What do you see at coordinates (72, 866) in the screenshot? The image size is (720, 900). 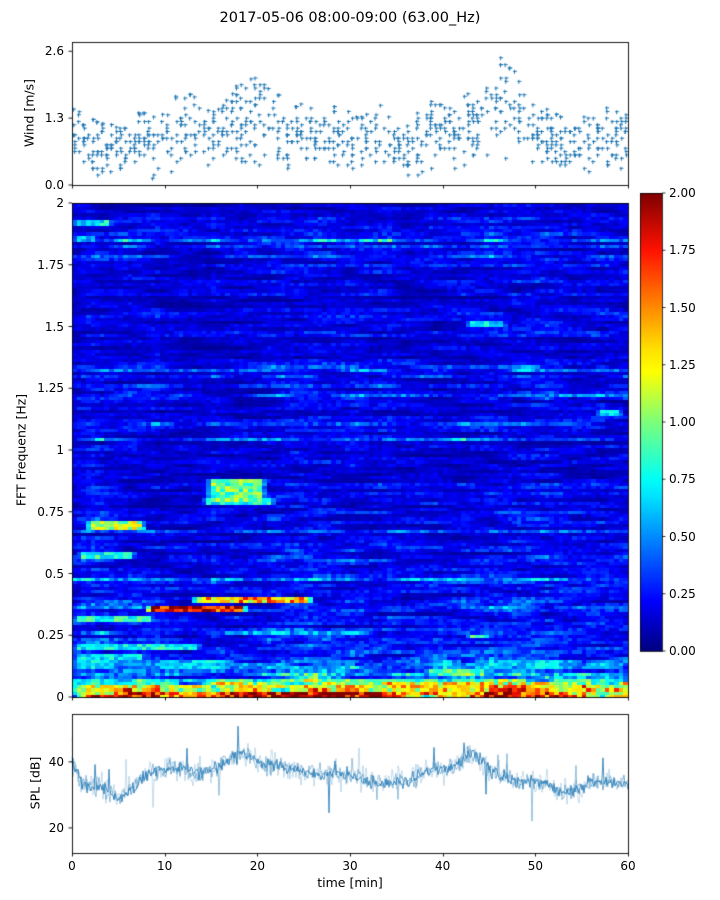 I see `time-xtick-label: 0` at bounding box center [72, 866].